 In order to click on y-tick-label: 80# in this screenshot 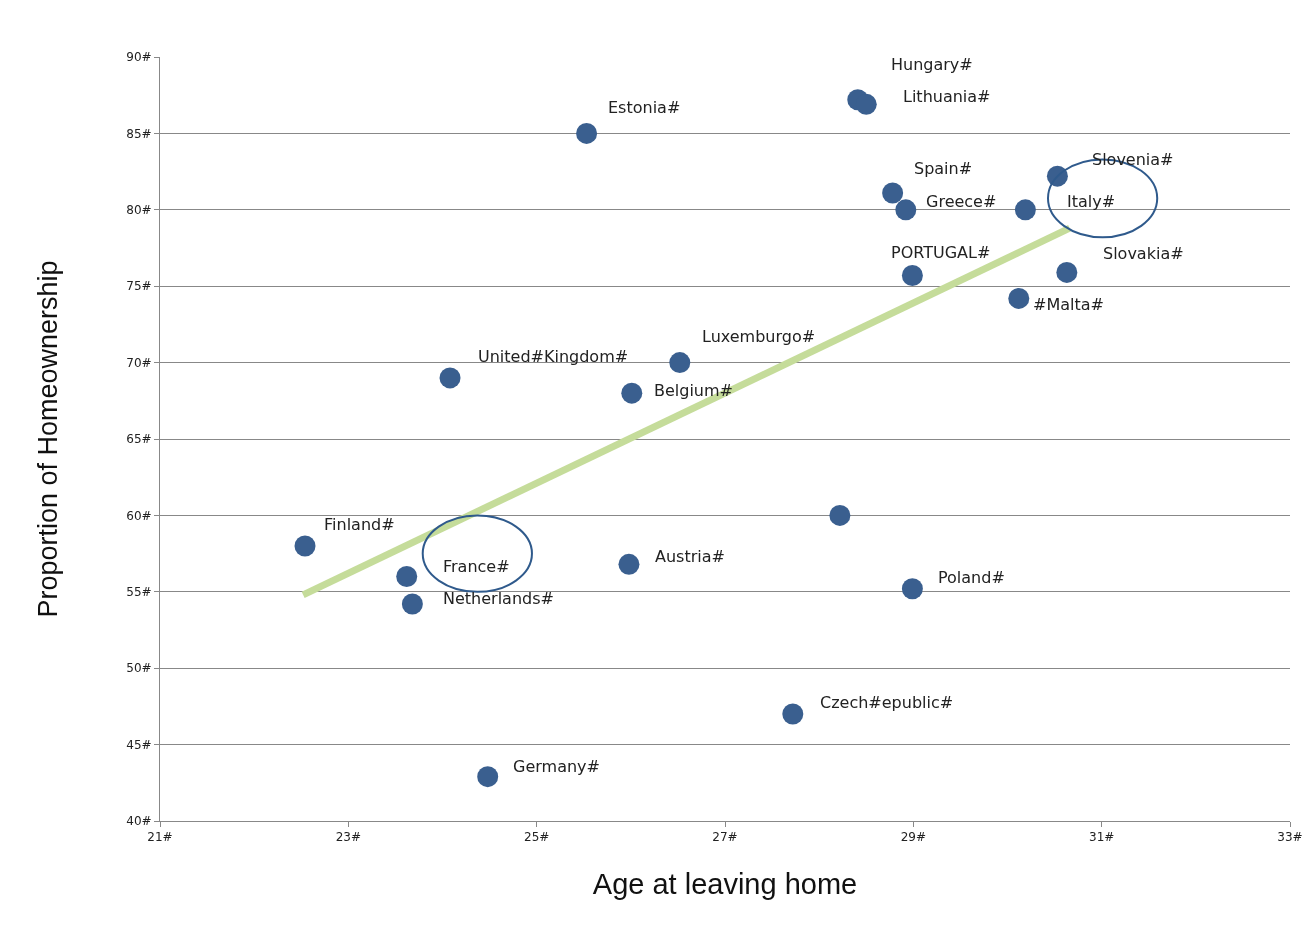, I will do `click(139, 210)`.